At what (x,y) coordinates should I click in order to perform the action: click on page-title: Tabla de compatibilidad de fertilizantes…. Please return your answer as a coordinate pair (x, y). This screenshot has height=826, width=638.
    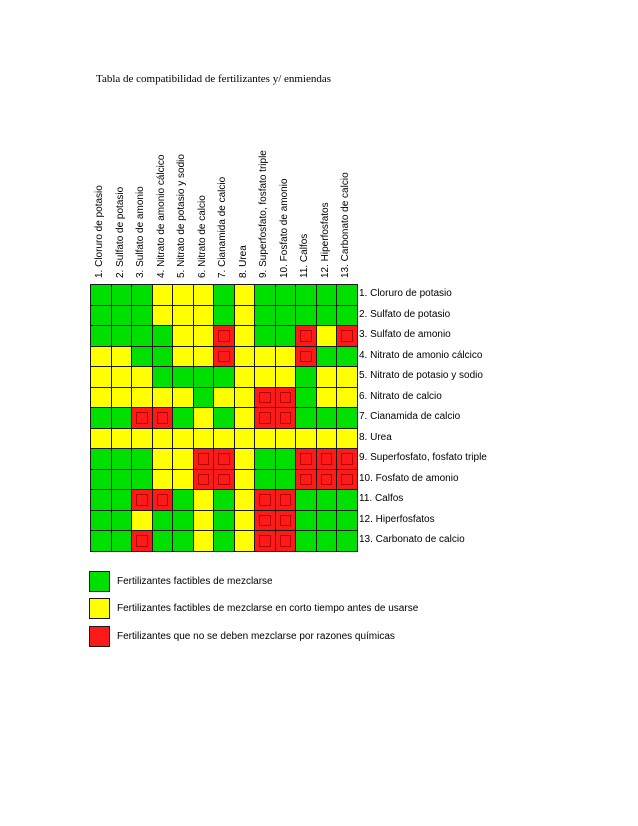
    Looking at the image, I should click on (214, 79).